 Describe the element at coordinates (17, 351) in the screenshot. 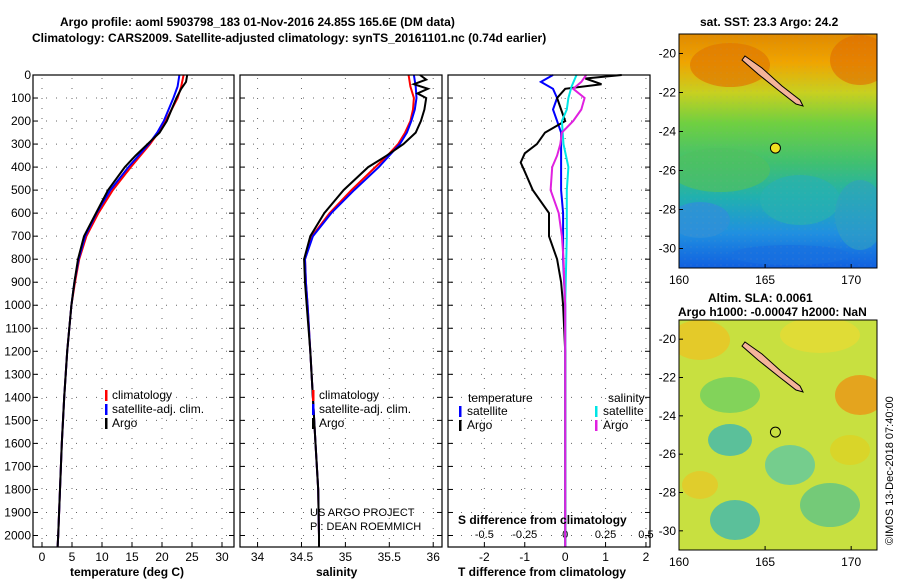

I see `y-tick-label: 1200` at that location.